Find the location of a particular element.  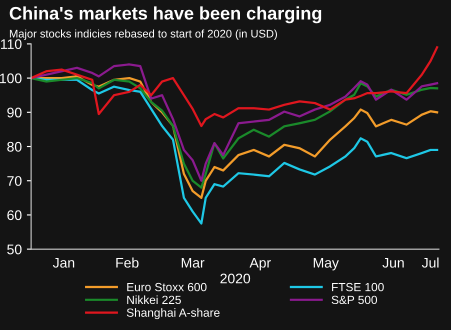

x-tick-label: Jun is located at coordinates (393, 263).